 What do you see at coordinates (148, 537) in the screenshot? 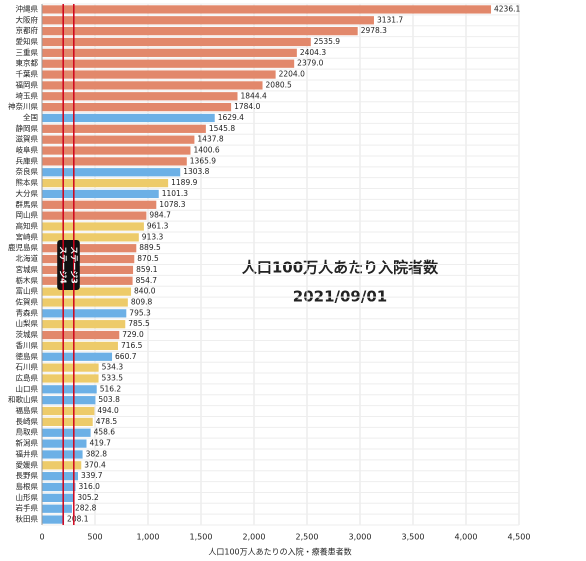
I see `x-tick-label: 1,000` at bounding box center [148, 537].